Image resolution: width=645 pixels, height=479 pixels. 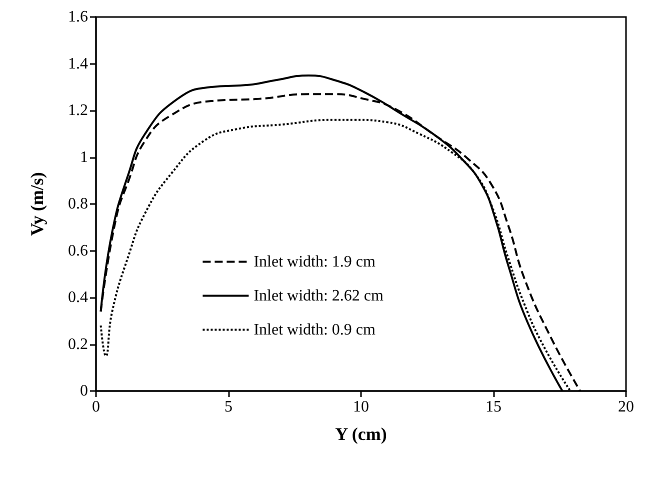 I want to click on y-tick-label: 0.6, so click(x=78, y=251).